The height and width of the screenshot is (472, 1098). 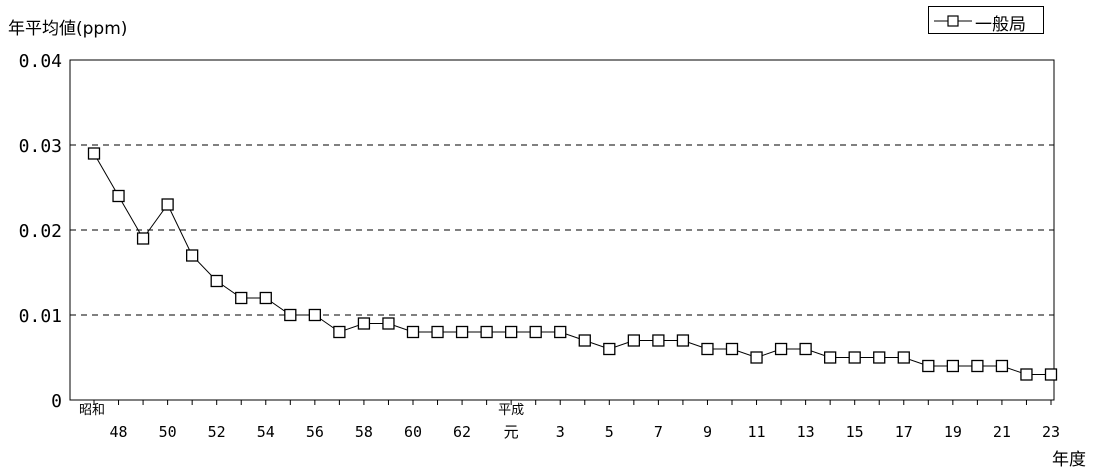 I want to click on x-tick-label: 50, so click(x=168, y=432).